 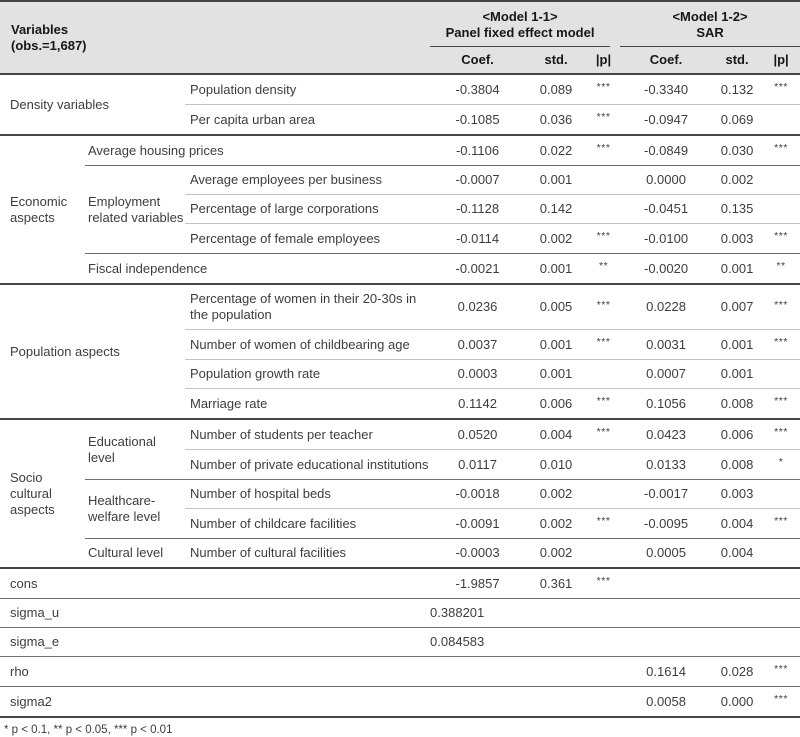 I want to click on m1-coef-cell: 0.0003, so click(x=478, y=374).